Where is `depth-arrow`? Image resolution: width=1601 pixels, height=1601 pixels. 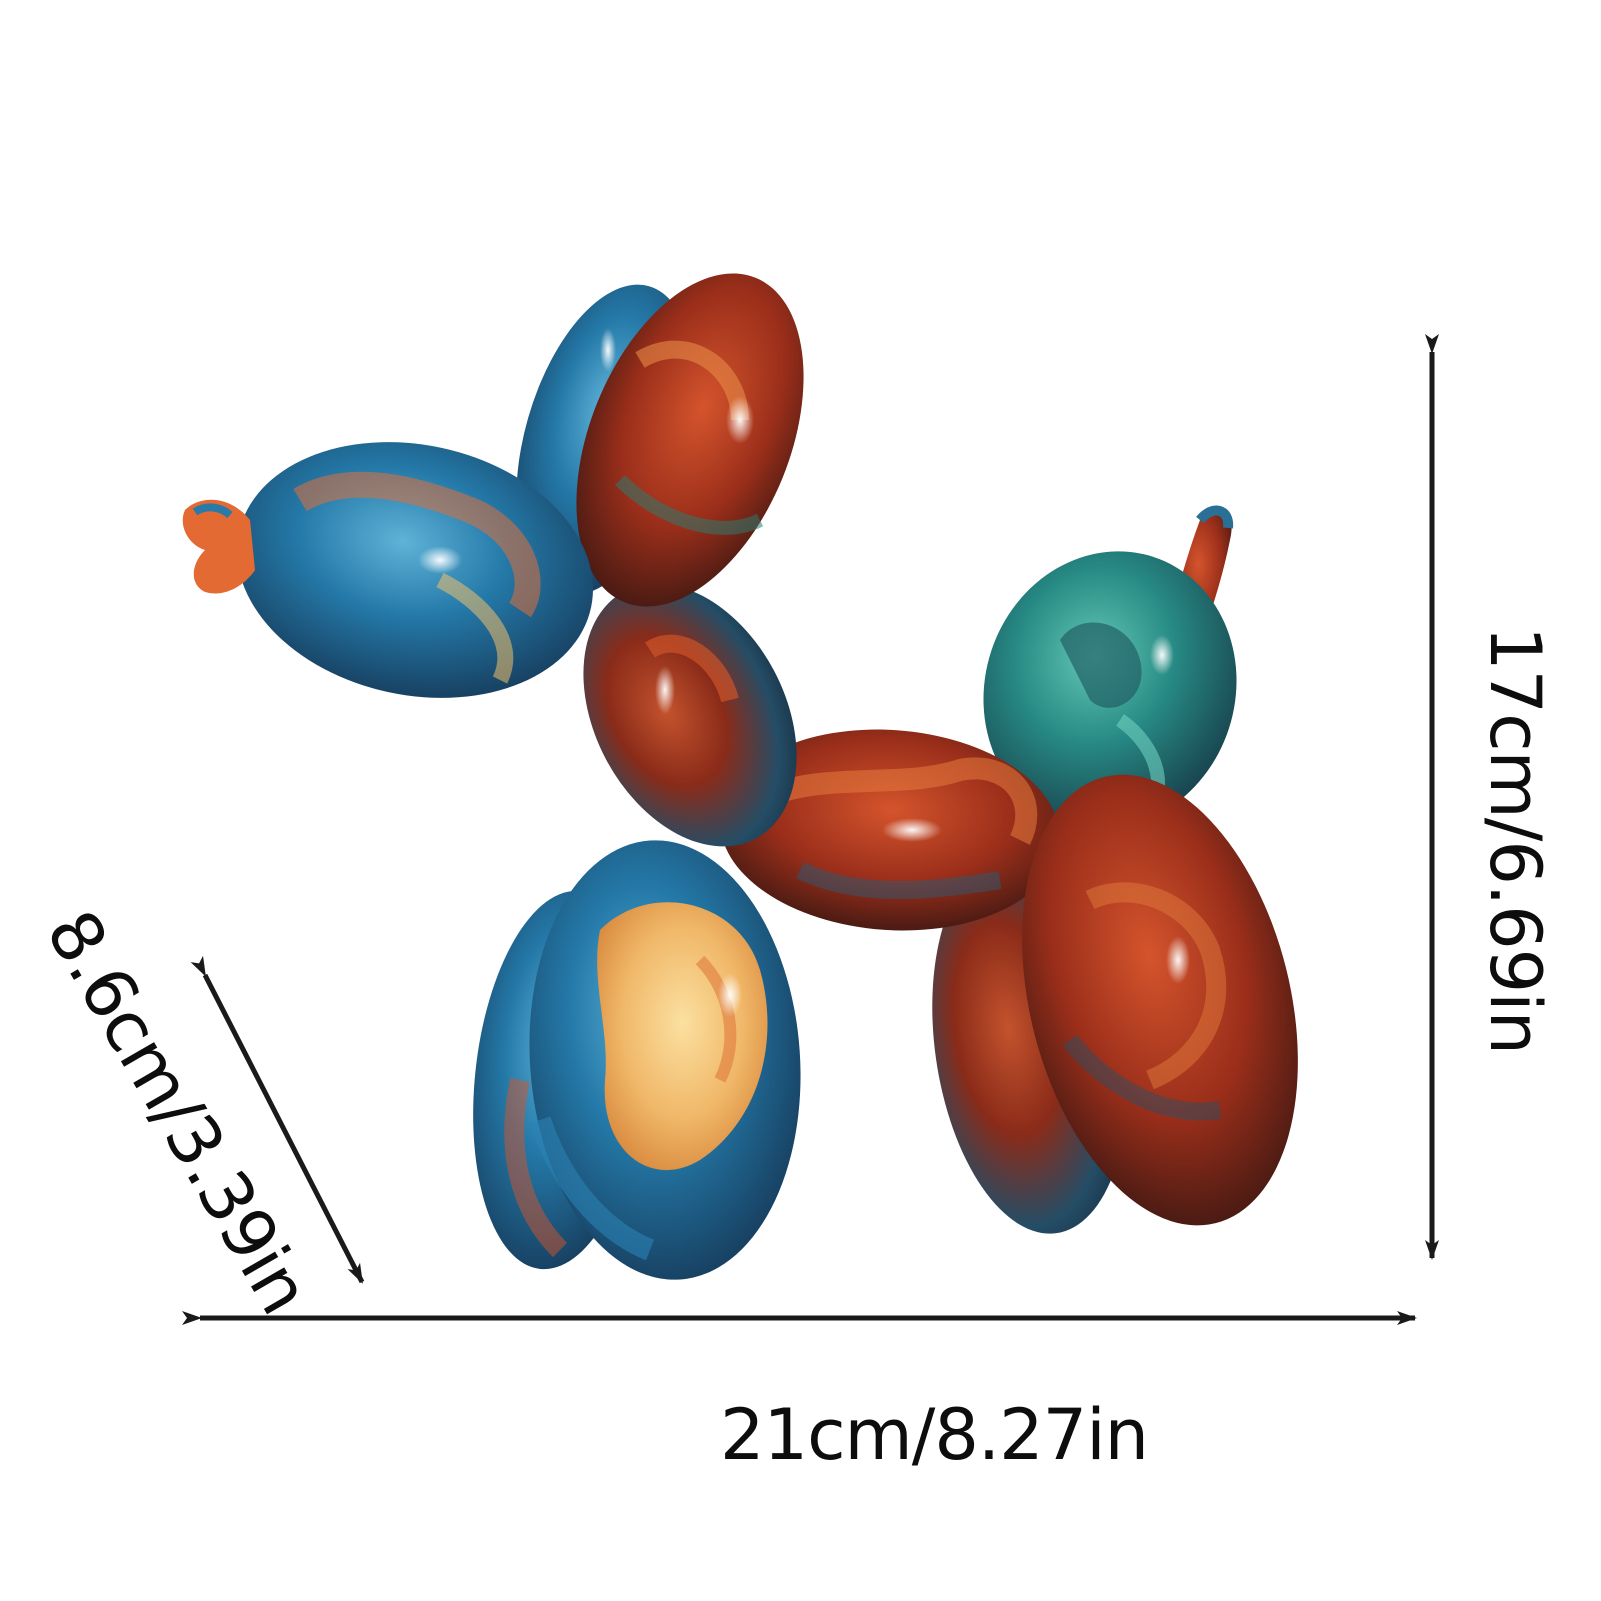 depth-arrow is located at coordinates (277, 1119).